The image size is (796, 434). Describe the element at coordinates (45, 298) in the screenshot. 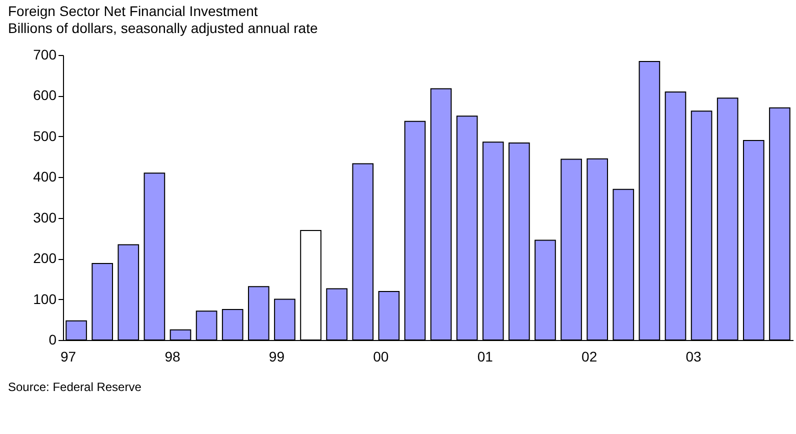

I see `y-tick-label: 100` at that location.